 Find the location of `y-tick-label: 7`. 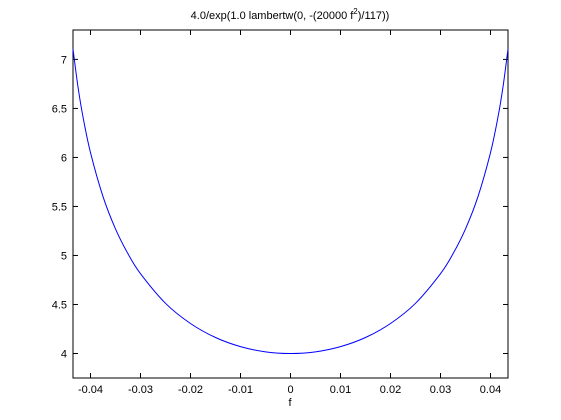

y-tick-label: 7 is located at coordinates (64, 60).